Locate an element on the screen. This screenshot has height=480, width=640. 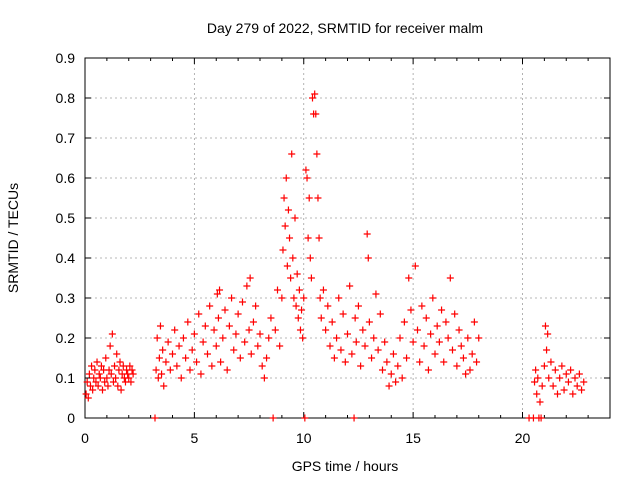
y-tick-label: 0.2 is located at coordinates (66, 338).